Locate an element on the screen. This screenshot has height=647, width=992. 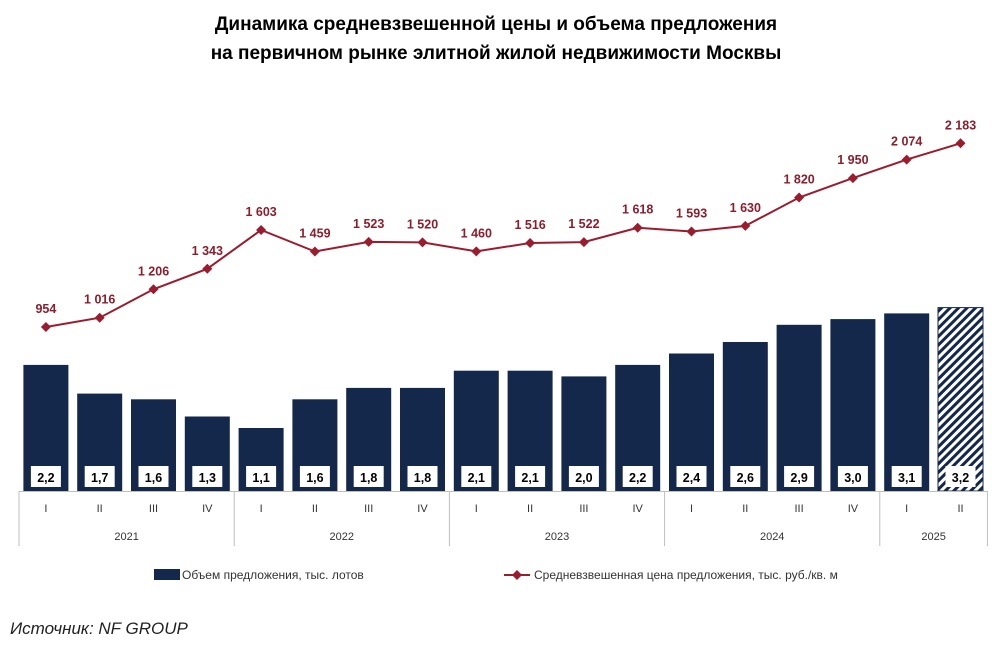
bar-value-label: 2,6 is located at coordinates (745, 478).